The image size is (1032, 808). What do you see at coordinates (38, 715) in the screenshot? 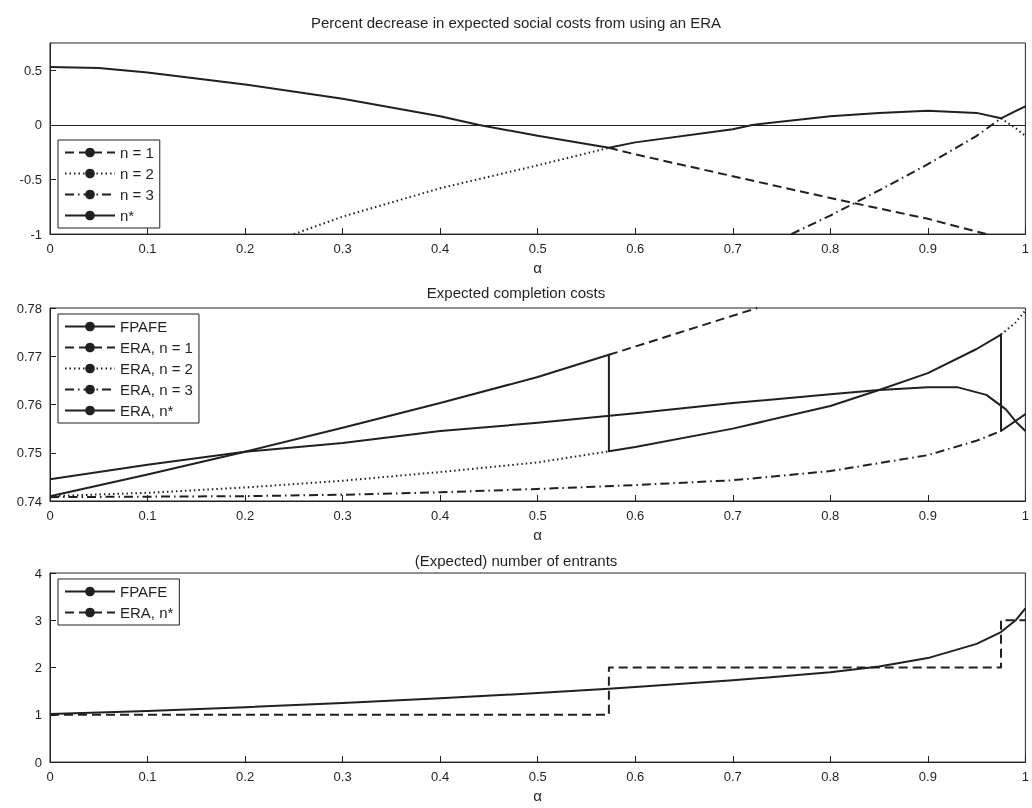
I see `y-tick-label: 1` at bounding box center [38, 715].